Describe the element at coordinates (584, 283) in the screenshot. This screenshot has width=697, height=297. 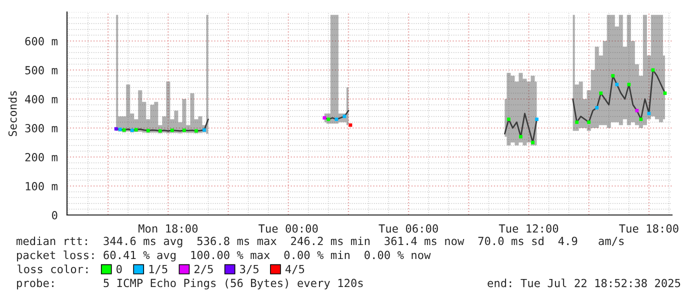
I see `text: end: Tue Jul 22 18:52:38 2025` at that location.